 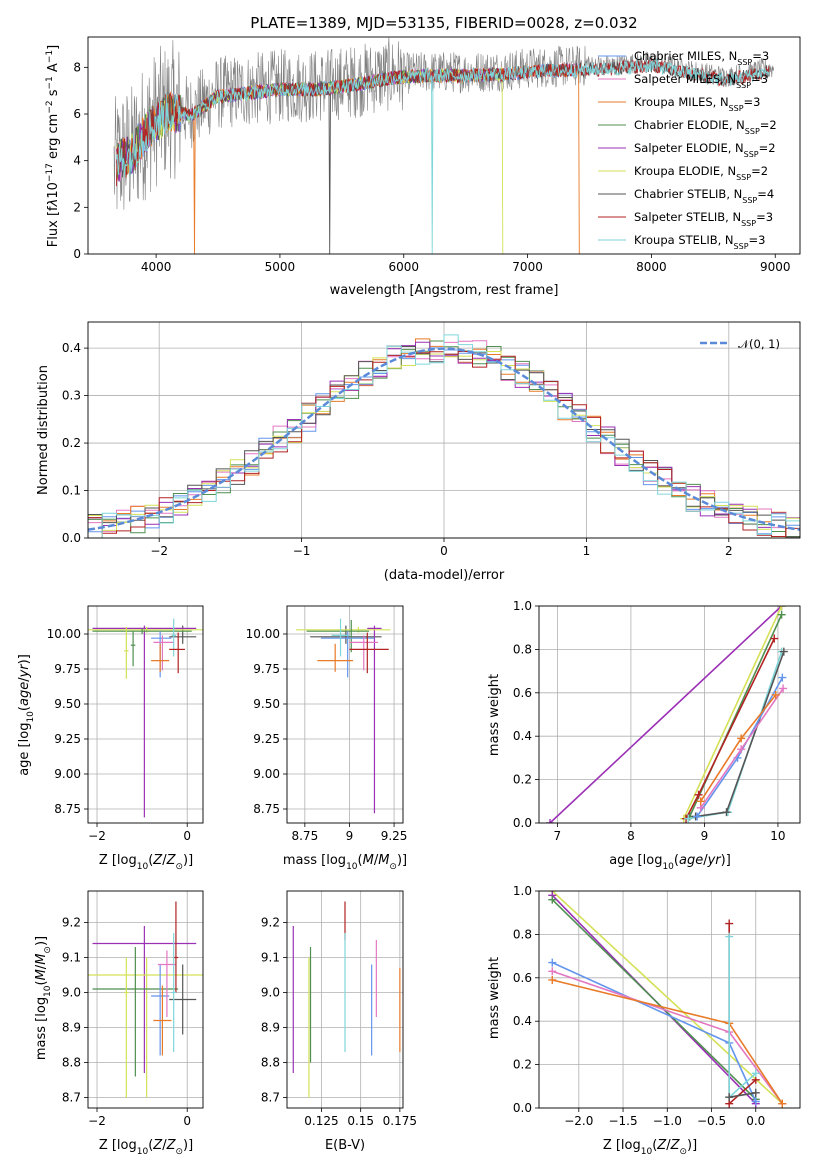 What do you see at coordinates (711, 1121) in the screenshot?
I see `x-tick-label: −0.5` at bounding box center [711, 1121].